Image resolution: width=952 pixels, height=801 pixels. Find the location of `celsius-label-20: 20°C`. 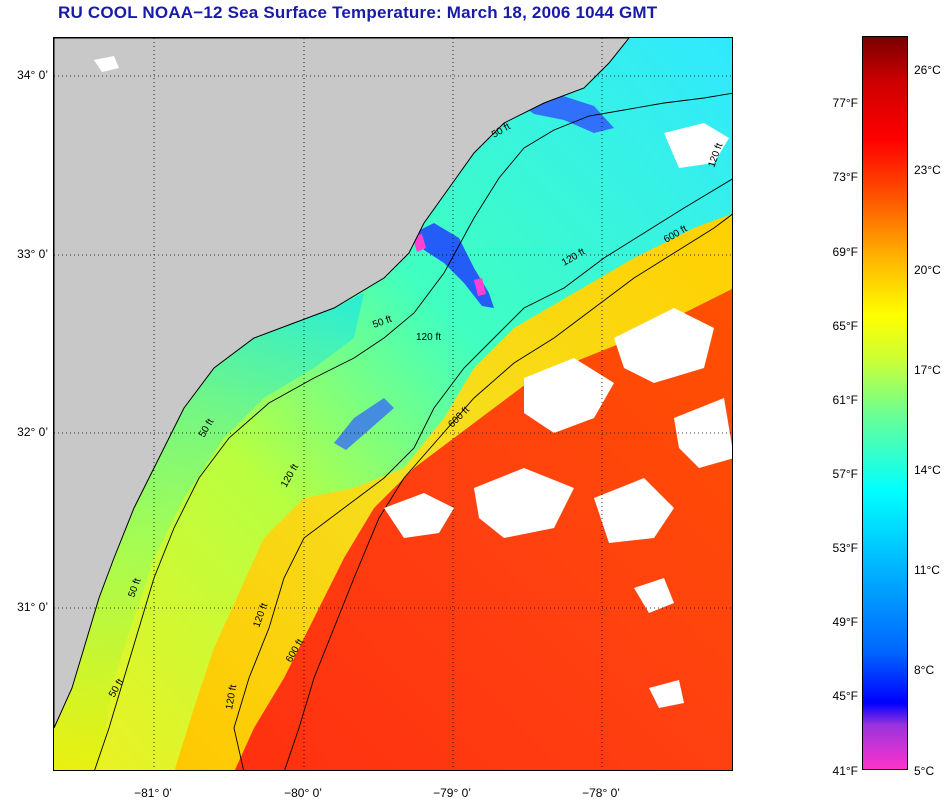

celsius-label-20: 20°C is located at coordinates (927, 270).